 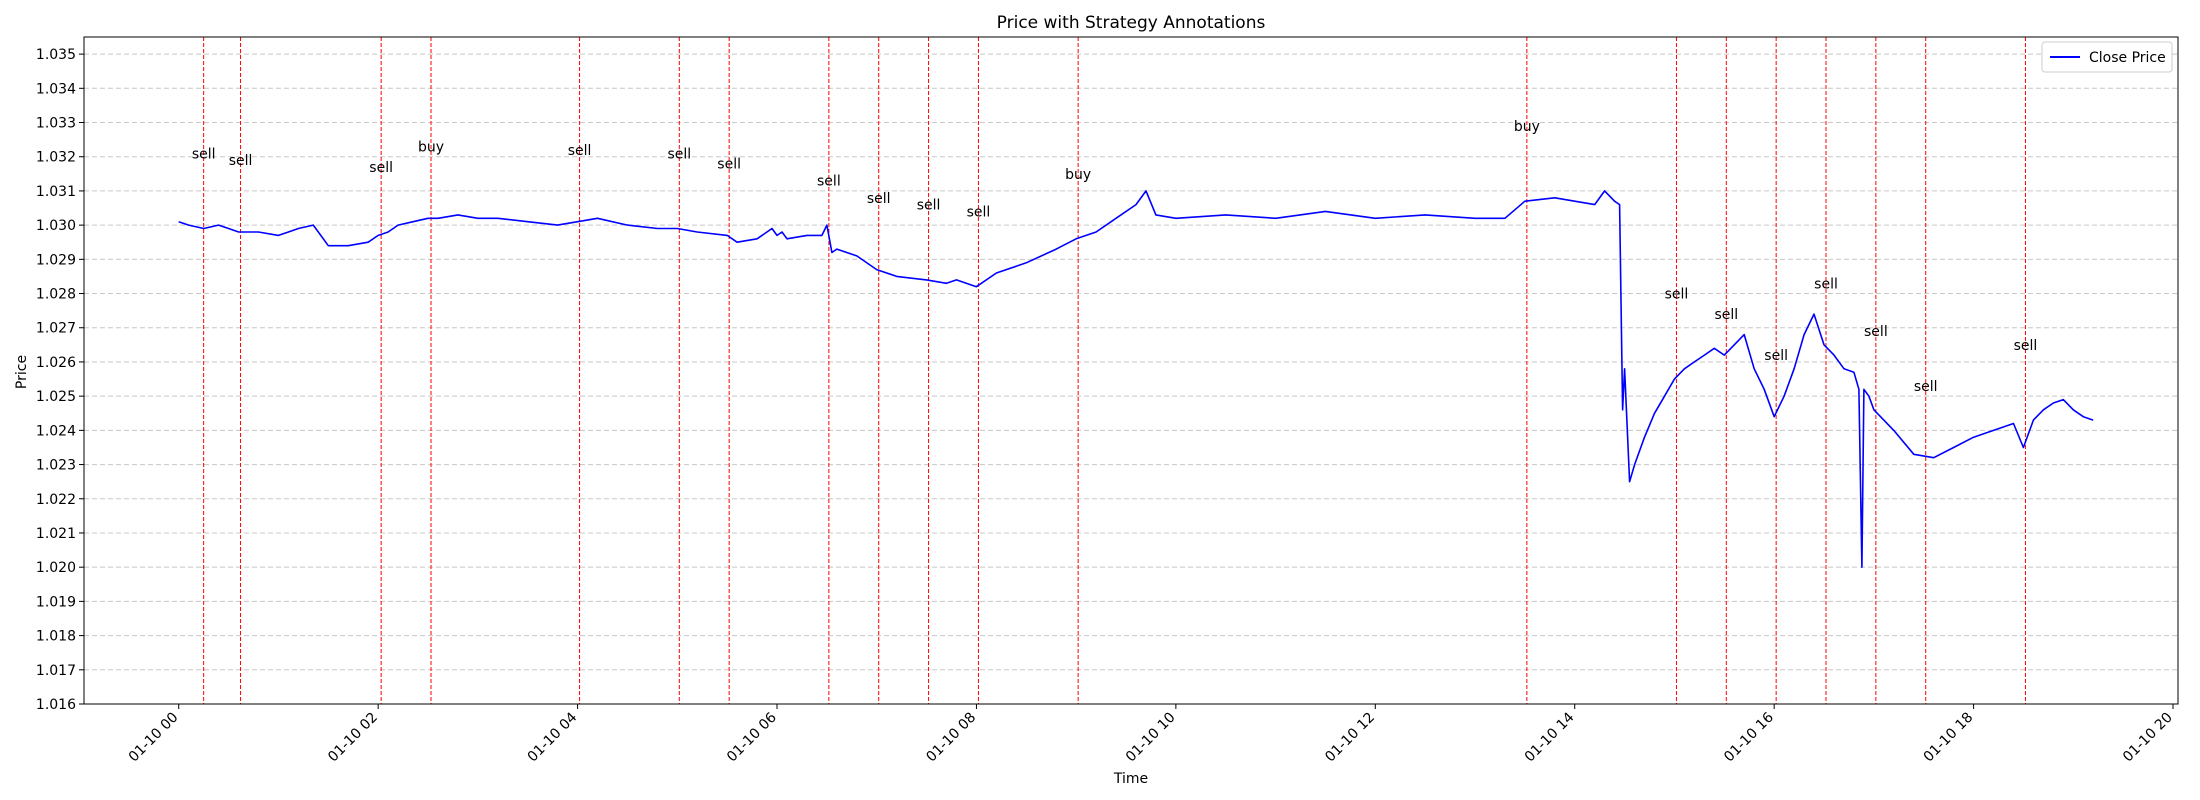 I want to click on y-tick-label: 1.019, so click(x=56, y=602).